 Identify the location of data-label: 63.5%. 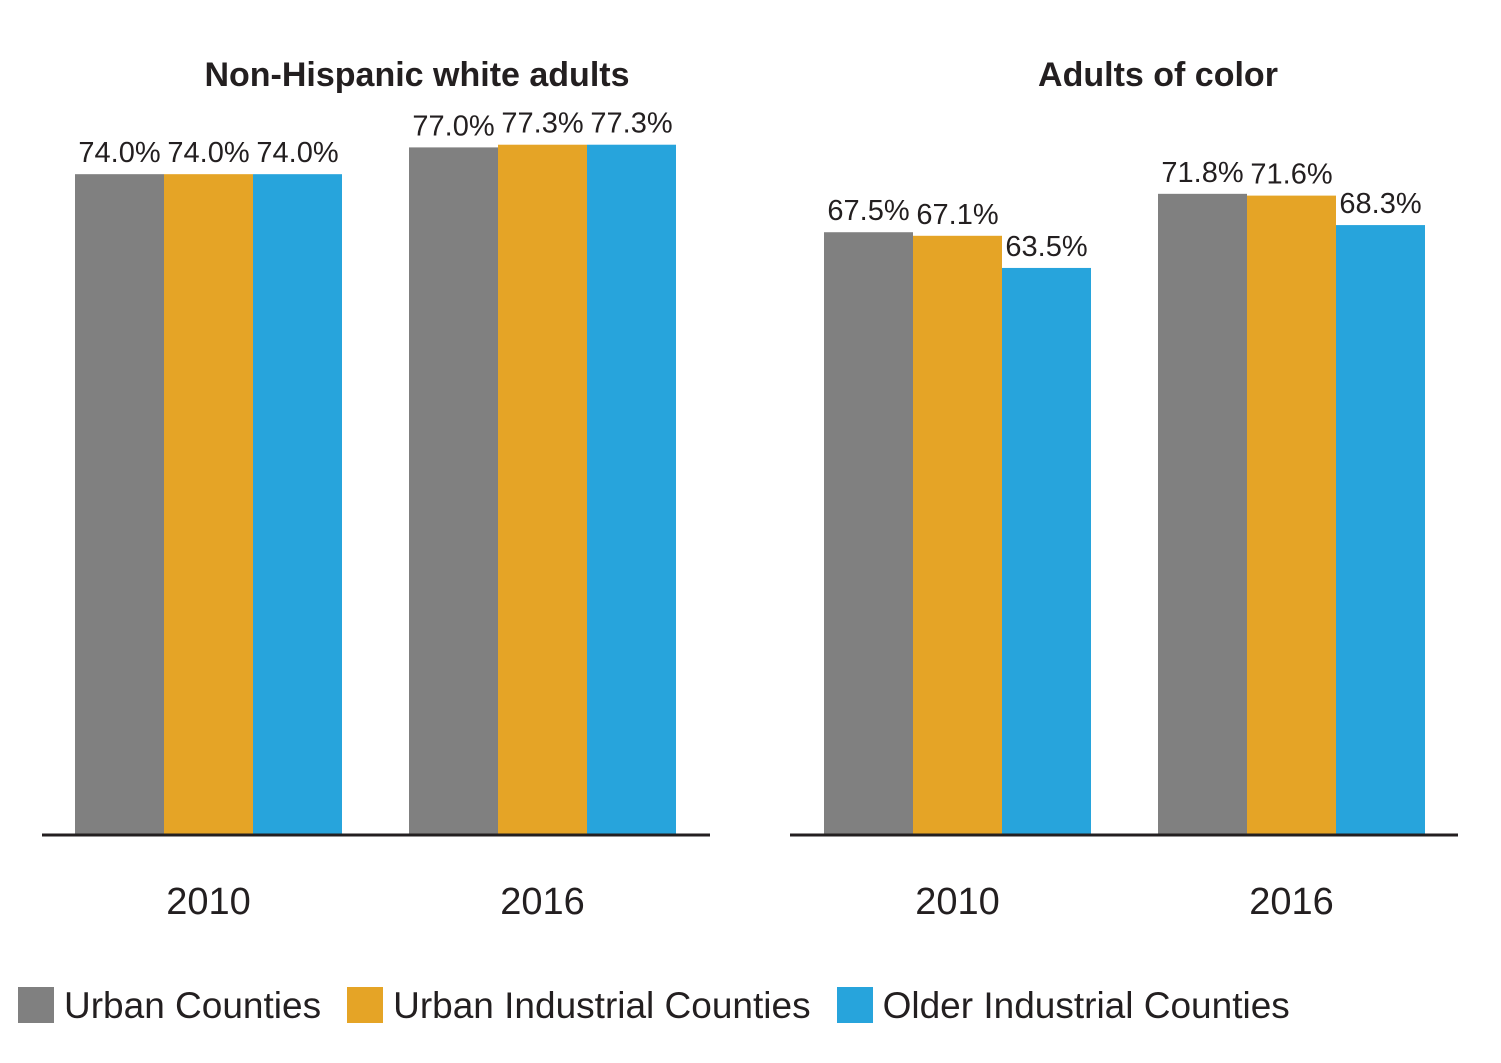
(1046, 247).